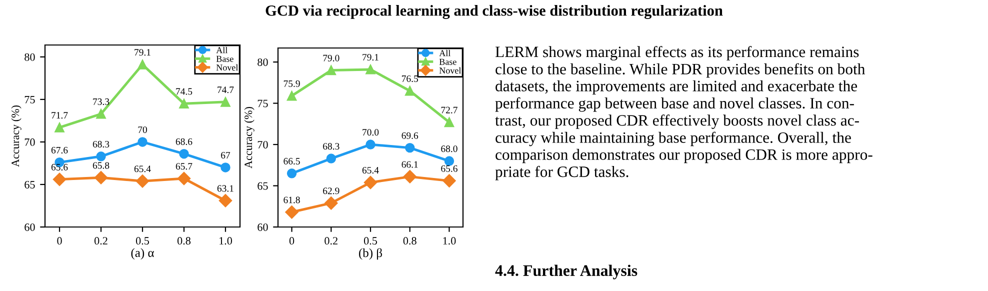 The width and height of the screenshot is (988, 291). What do you see at coordinates (410, 164) in the screenshot?
I see `data-label: 66.1` at bounding box center [410, 164].